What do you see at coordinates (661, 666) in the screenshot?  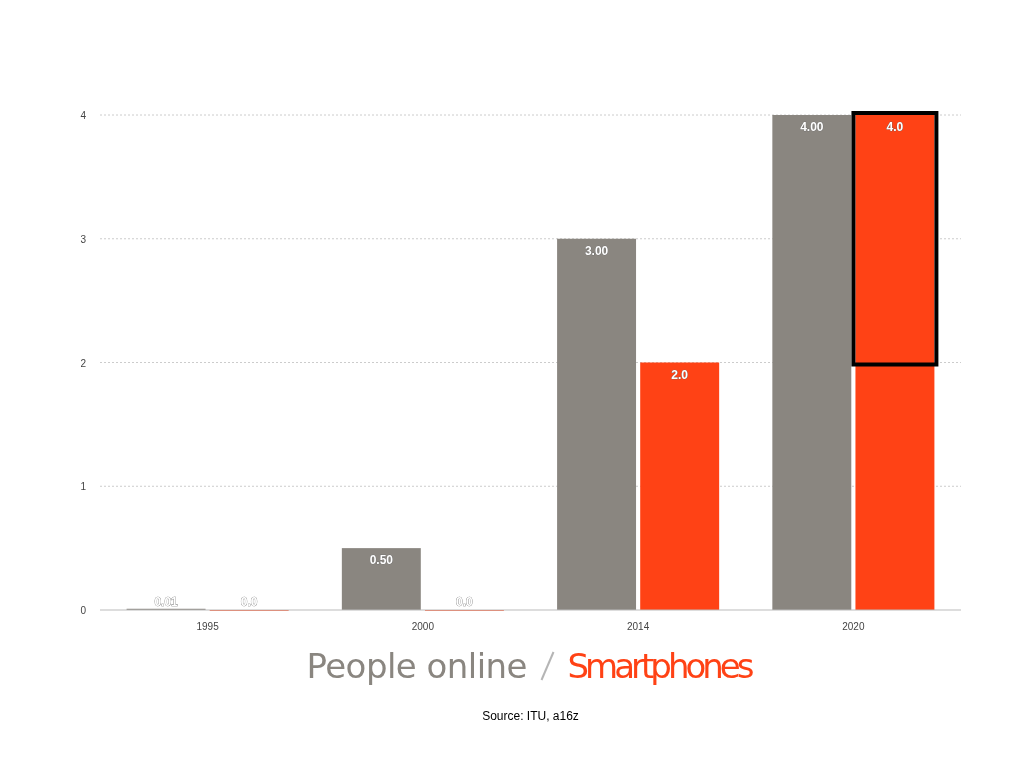 I see `series-label: Smartphones` at bounding box center [661, 666].